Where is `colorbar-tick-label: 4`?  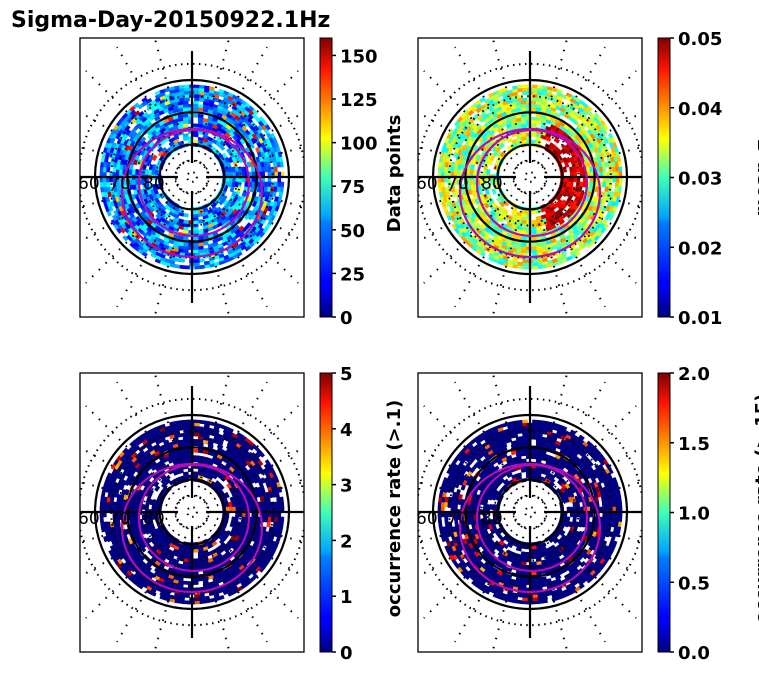 colorbar-tick-label: 4 is located at coordinates (346, 430).